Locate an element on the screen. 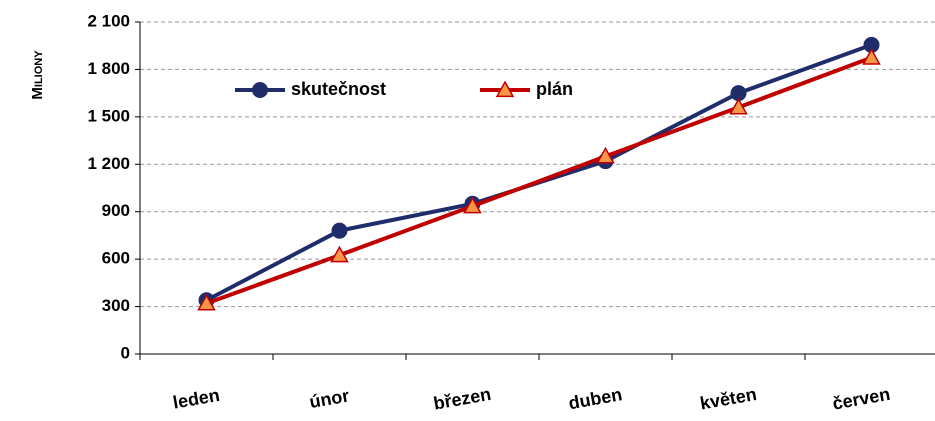  y-tick-label: 1 200 is located at coordinates (108, 163).